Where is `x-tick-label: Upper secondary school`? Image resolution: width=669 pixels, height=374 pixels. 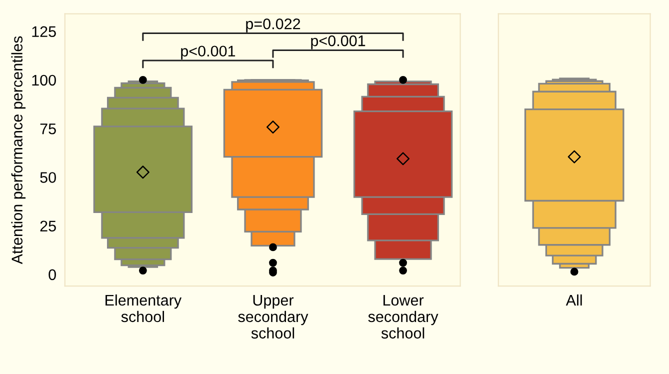
x-tick-label: Upper secondary school is located at coordinates (273, 317).